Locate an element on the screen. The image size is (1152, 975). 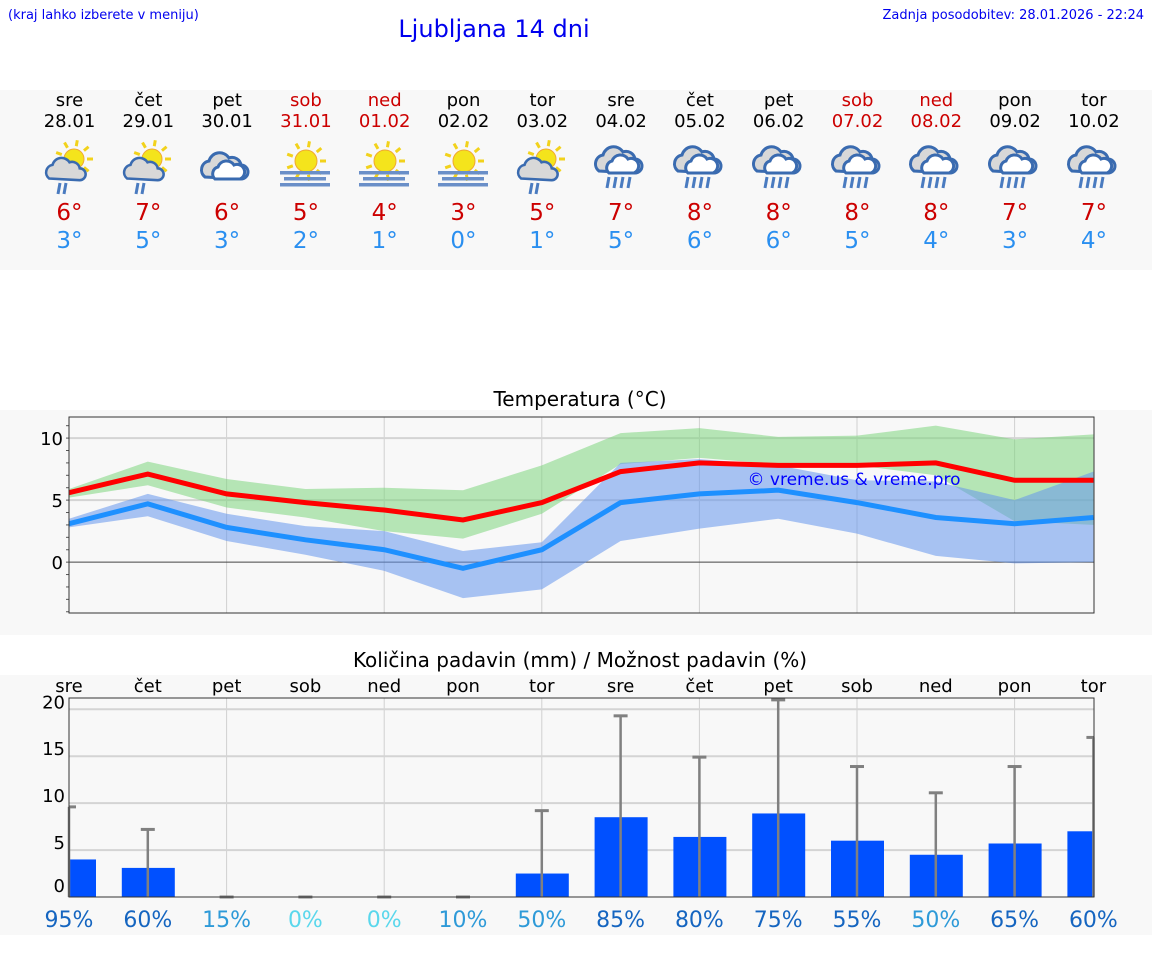
day-forecast: pon 02.02 3° 0° is located at coordinates (463, 172).